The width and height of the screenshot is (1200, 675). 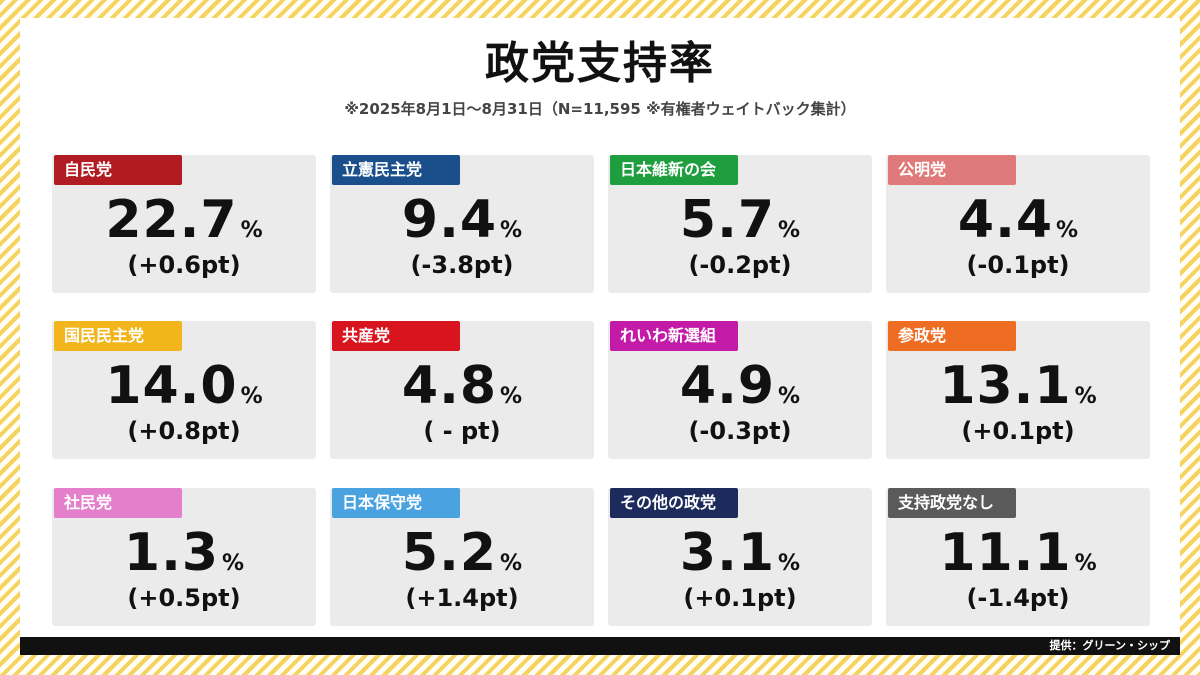 What do you see at coordinates (462, 598) in the screenshot?
I see `change-from-previous: (+1.4pt)` at bounding box center [462, 598].